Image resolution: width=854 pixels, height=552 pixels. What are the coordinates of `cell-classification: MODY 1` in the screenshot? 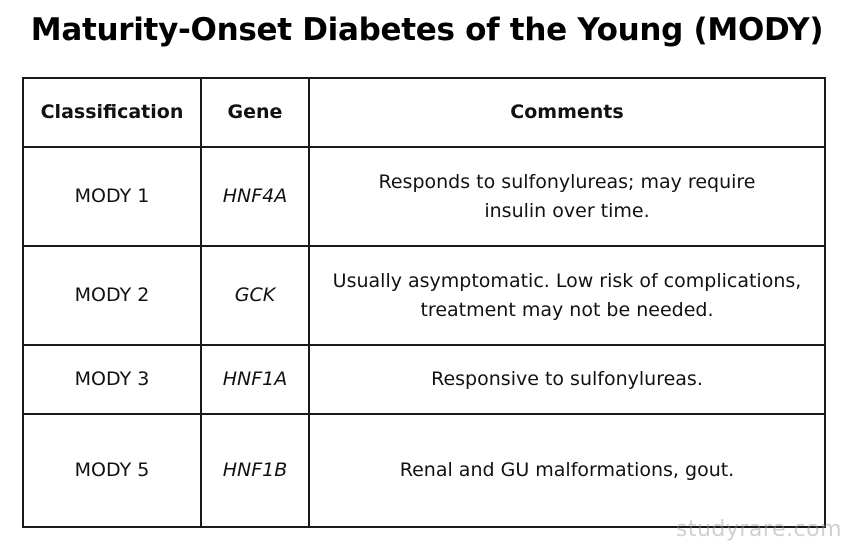 It's located at (112, 196).